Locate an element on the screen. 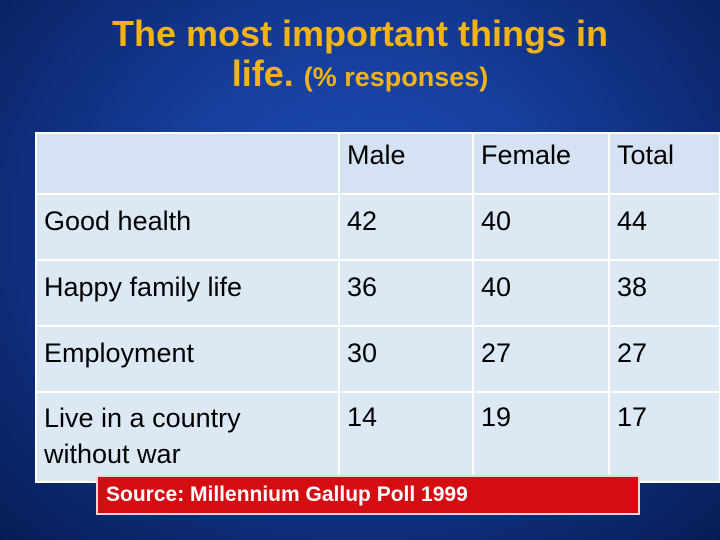 The width and height of the screenshot is (720, 540). title-line-2: life. (% responses) is located at coordinates (360, 74).